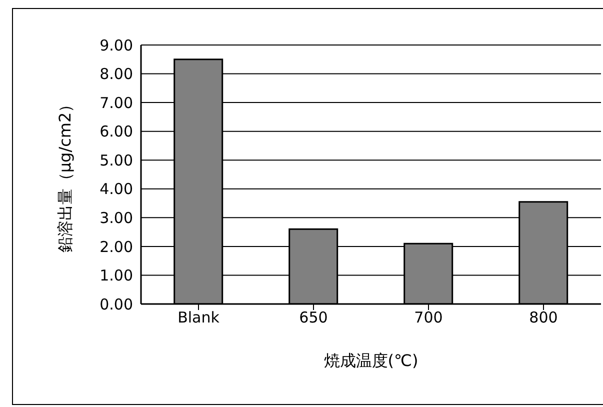 This screenshot has height=407, width=603. I want to click on y-tick-label: 8.00, so click(116, 74).